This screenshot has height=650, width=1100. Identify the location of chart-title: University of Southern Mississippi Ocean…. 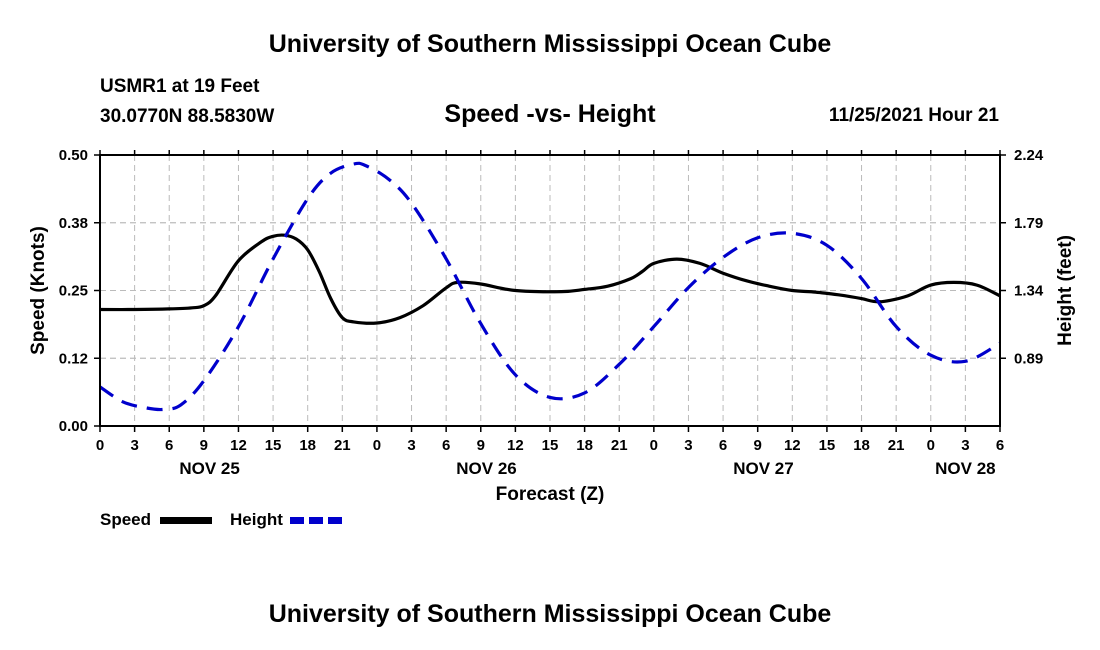
(550, 44).